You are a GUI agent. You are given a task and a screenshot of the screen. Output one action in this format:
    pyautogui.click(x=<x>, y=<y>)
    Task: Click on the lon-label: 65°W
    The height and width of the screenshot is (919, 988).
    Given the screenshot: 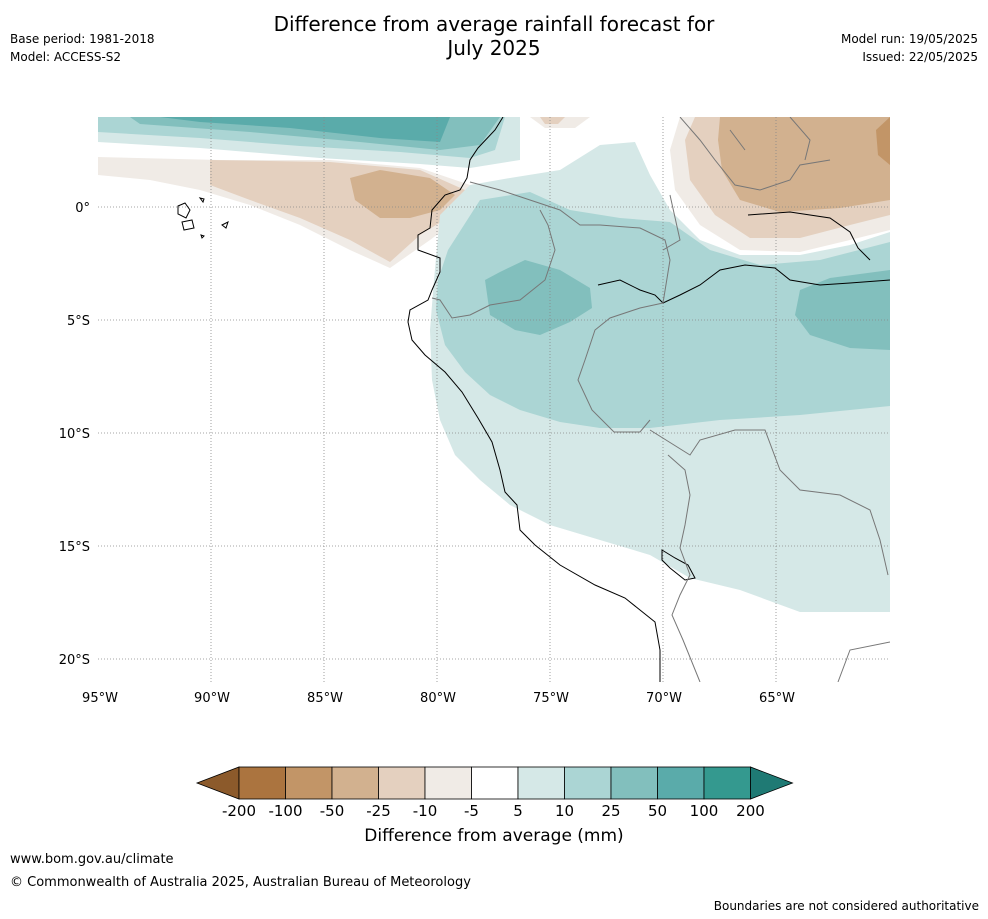 What is the action you would take?
    pyautogui.click(x=777, y=698)
    